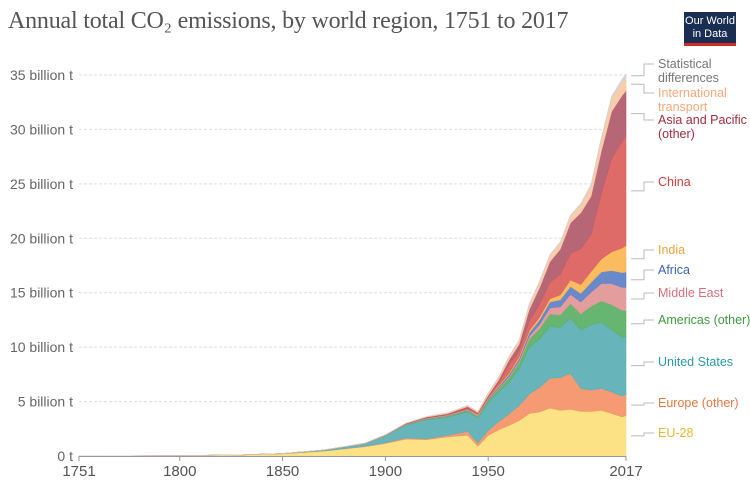 The height and width of the screenshot is (483, 750). Describe the element at coordinates (698, 403) in the screenshot. I see `series-label-text: Europe (other)` at that location.